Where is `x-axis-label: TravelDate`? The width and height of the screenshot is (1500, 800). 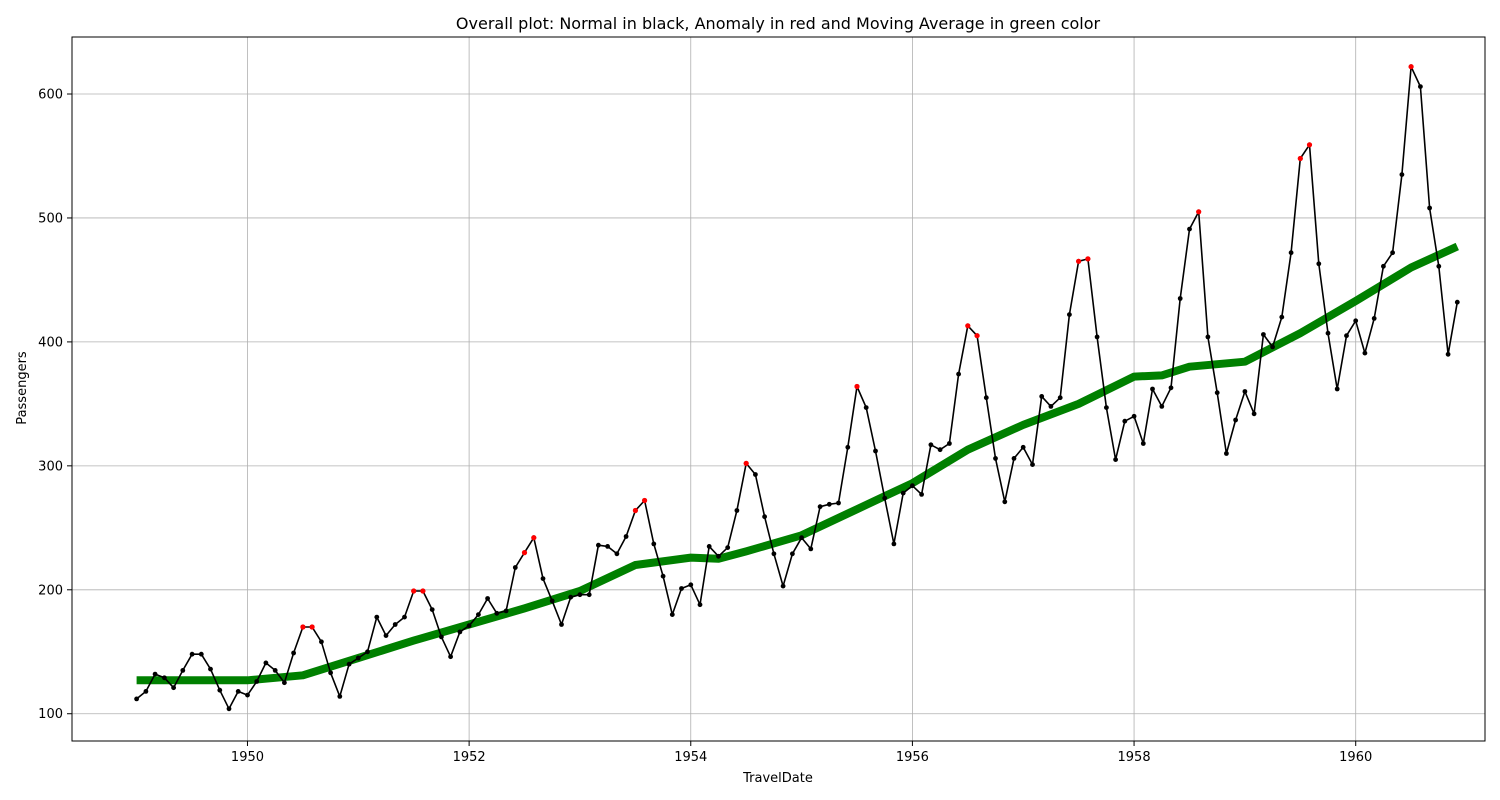
x-axis-label: TravelDate is located at coordinates (777, 778).